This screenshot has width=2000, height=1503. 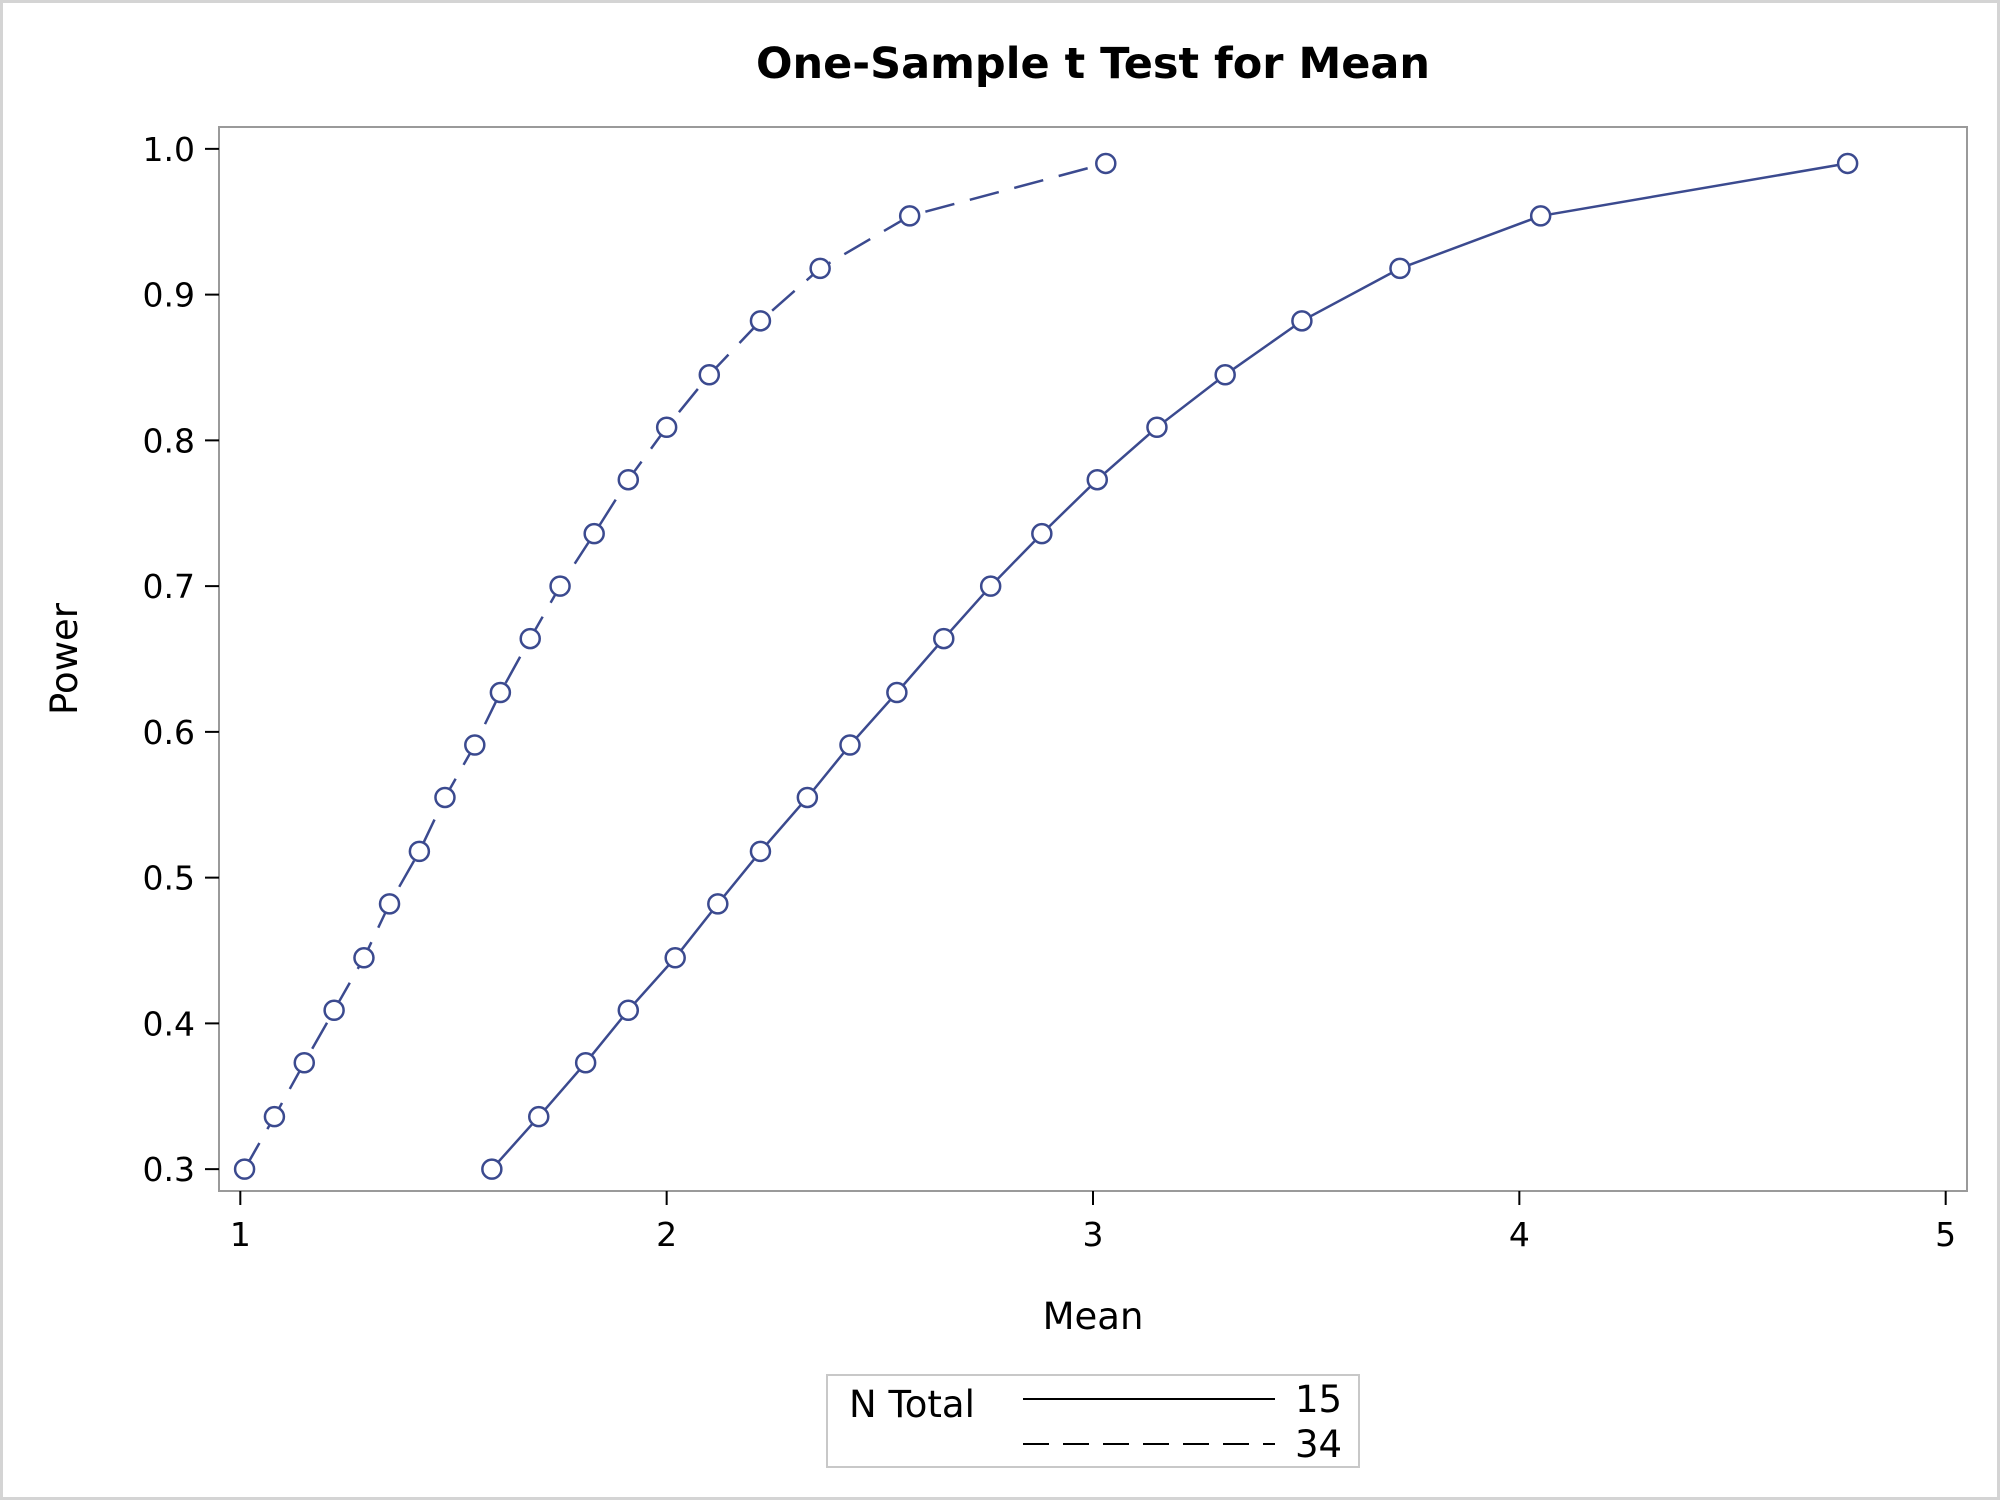 I want to click on legend-box, so click(x=1093, y=1421).